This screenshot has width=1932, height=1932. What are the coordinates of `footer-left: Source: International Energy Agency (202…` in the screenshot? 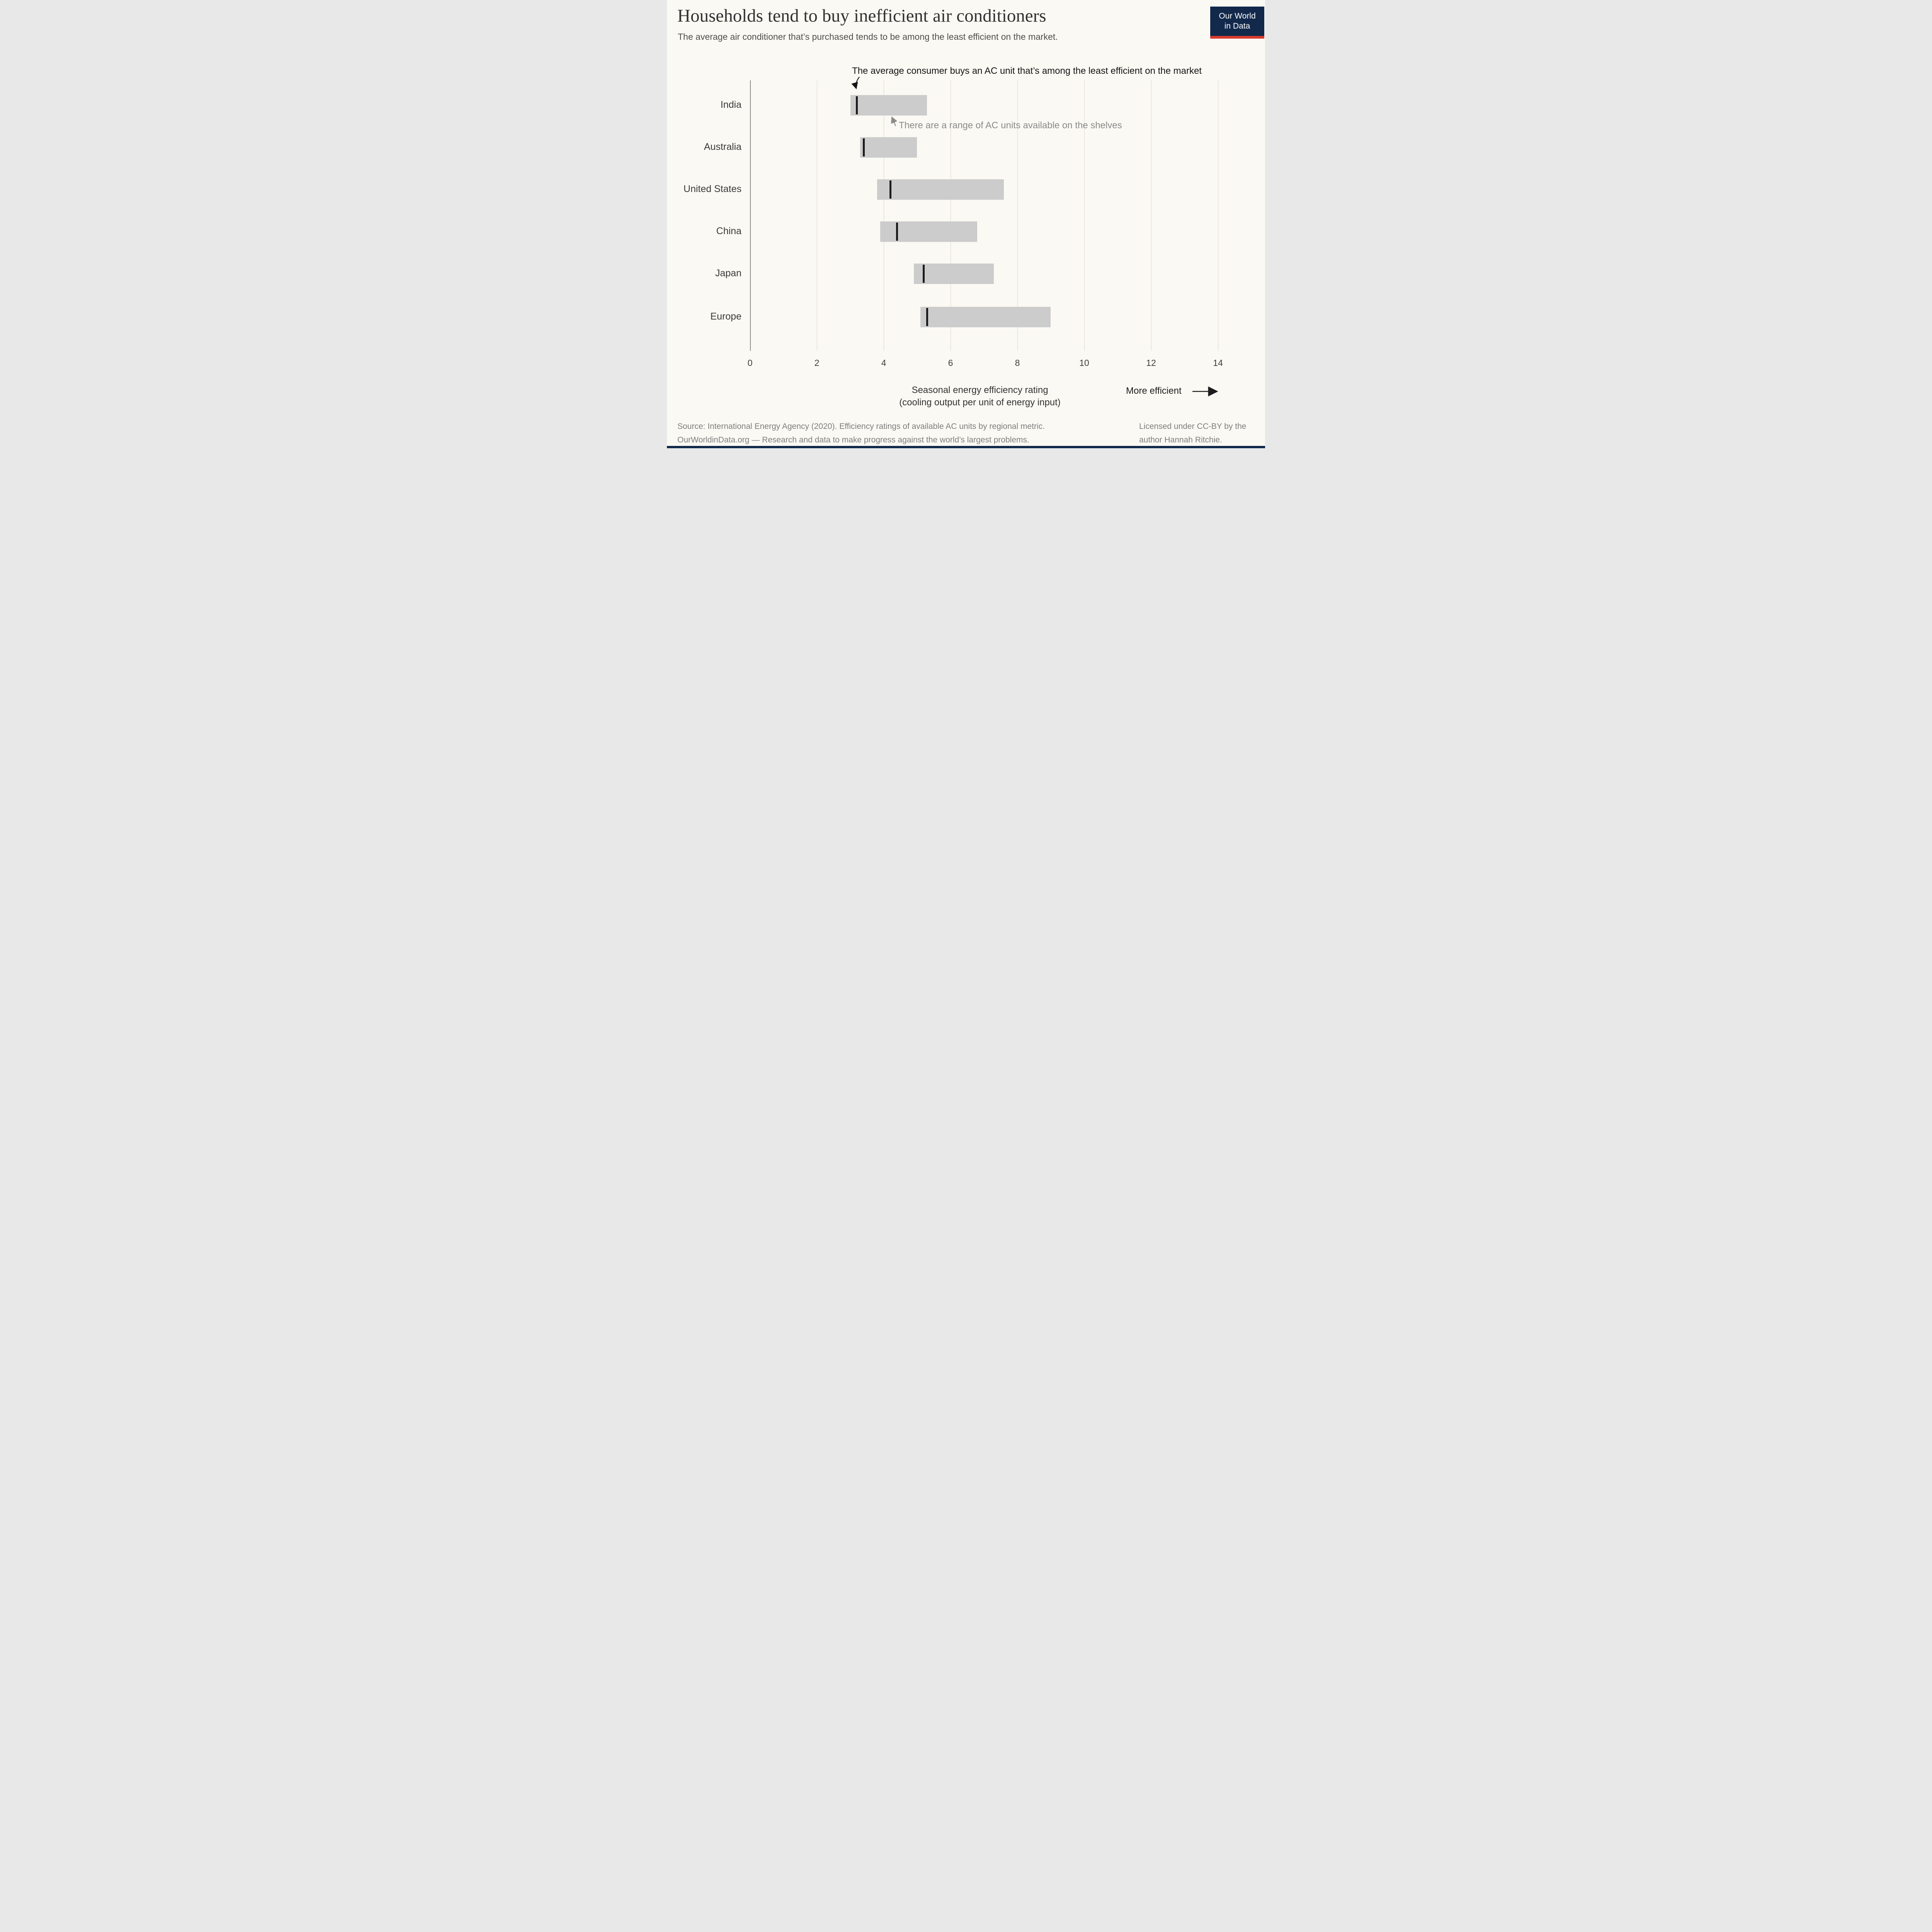 It's located at (901, 434).